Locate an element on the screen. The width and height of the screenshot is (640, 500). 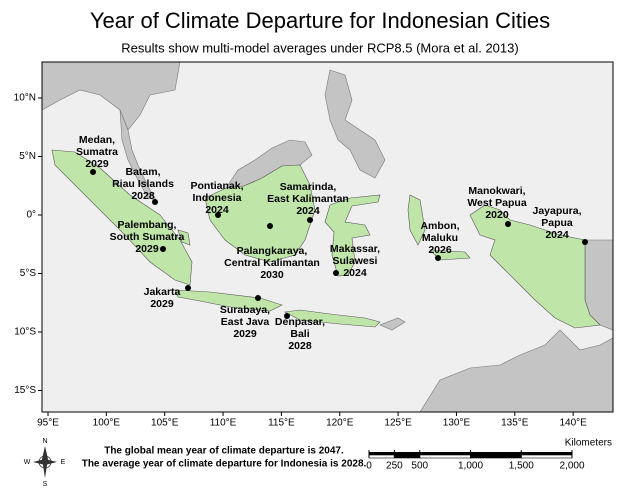
city-name: Papua is located at coordinates (557, 223).